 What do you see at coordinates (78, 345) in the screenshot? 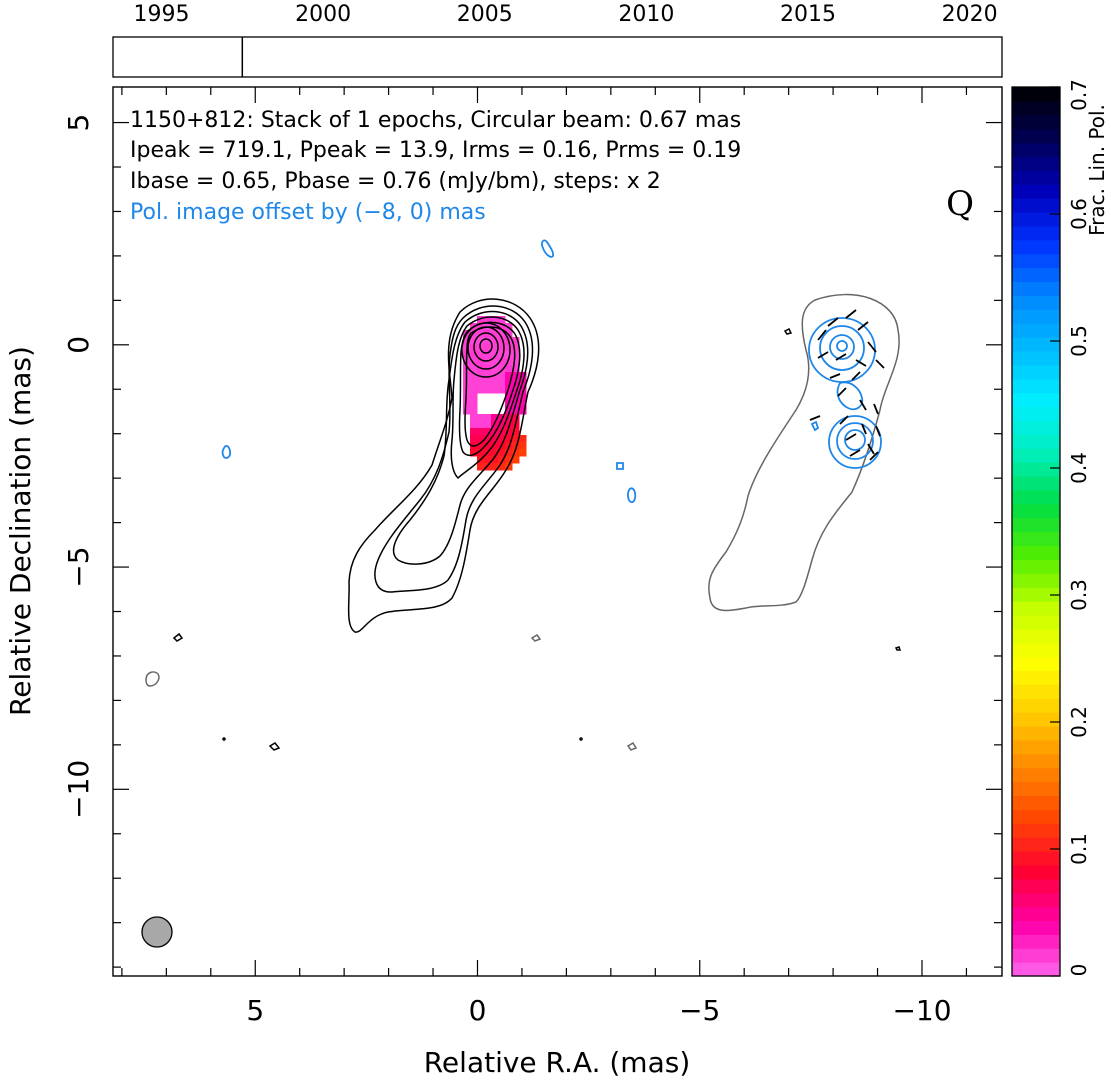
I see `y-tick-label: 0` at bounding box center [78, 345].